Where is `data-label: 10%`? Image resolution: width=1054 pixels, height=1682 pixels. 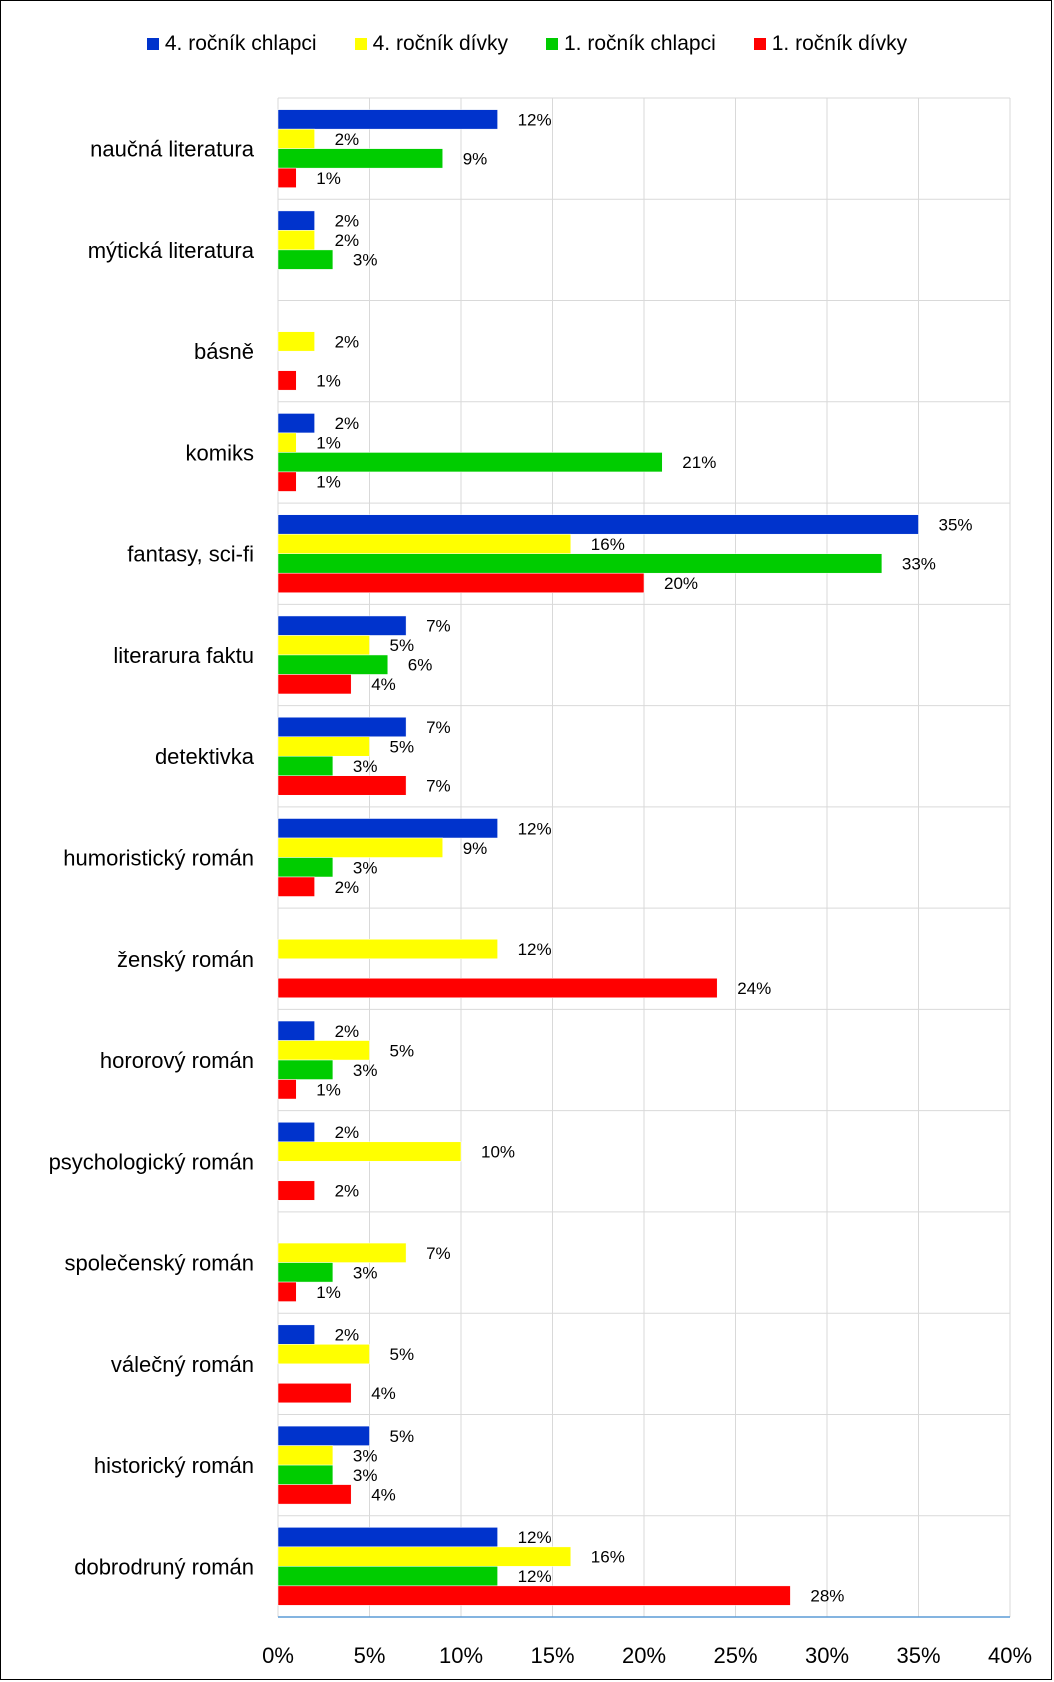
data-label: 10% is located at coordinates (498, 1152).